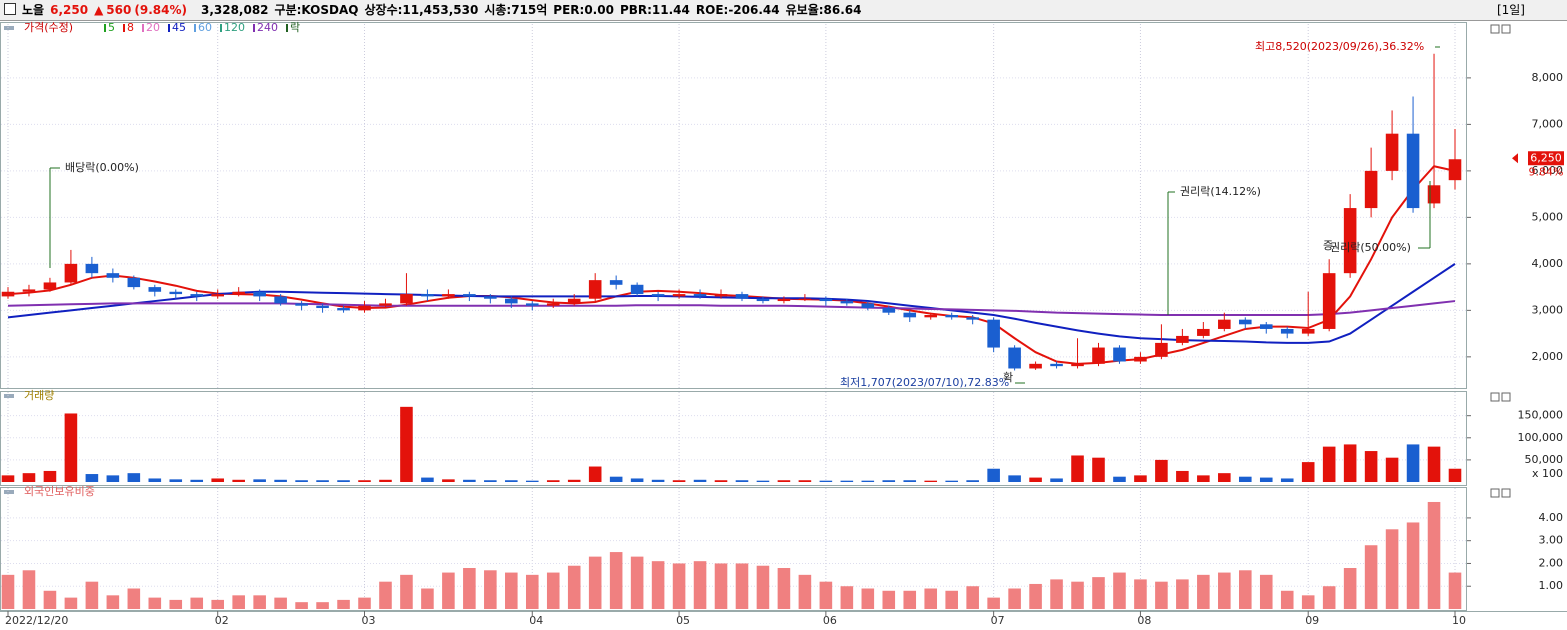  Describe the element at coordinates (583, 10) in the screenshot. I see `per: PER:0.00` at that location.